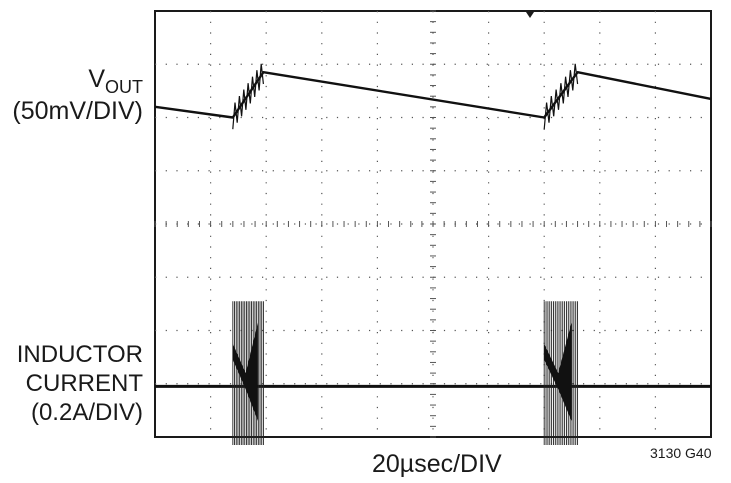 The width and height of the screenshot is (731, 483). I want to click on x-axis-label: 20µsec/DIV, so click(437, 464).